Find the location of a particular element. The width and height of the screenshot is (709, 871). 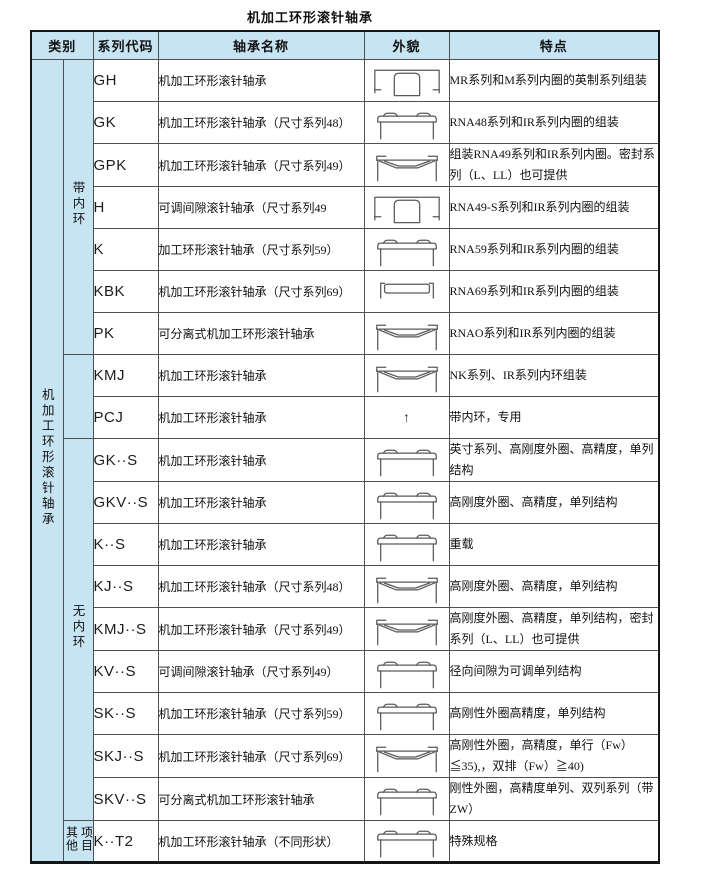

table-row: H 可调间隙滚针轴承（尺寸系列49 RNA49-S系列和IR系列内圈的组装 is located at coordinates (345, 207).